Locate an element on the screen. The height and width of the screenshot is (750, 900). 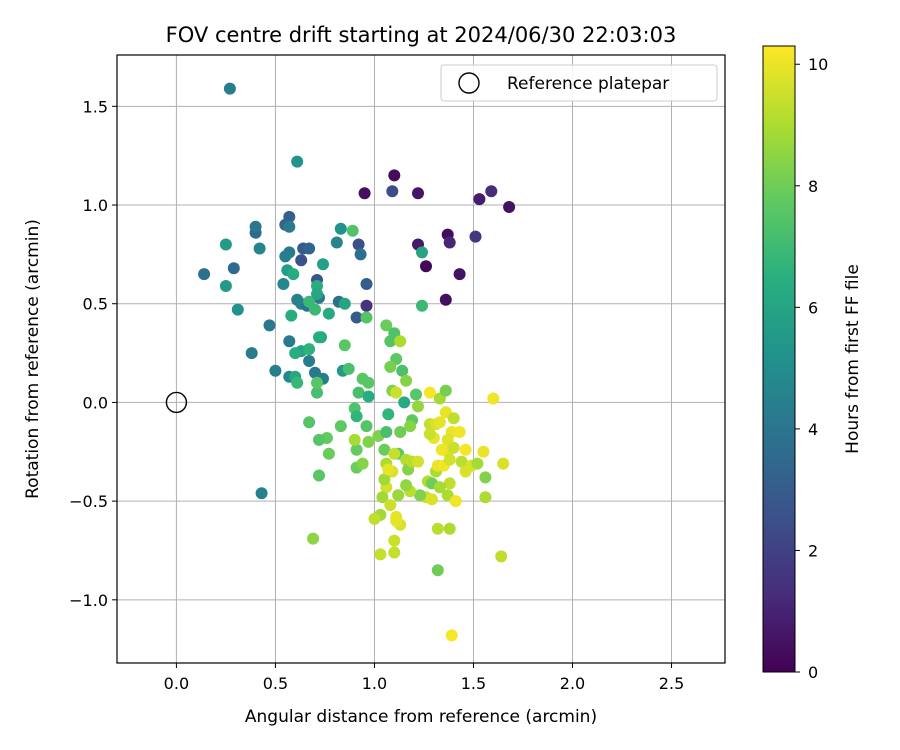
colorbar-tick-label: 10 is located at coordinates (818, 64).